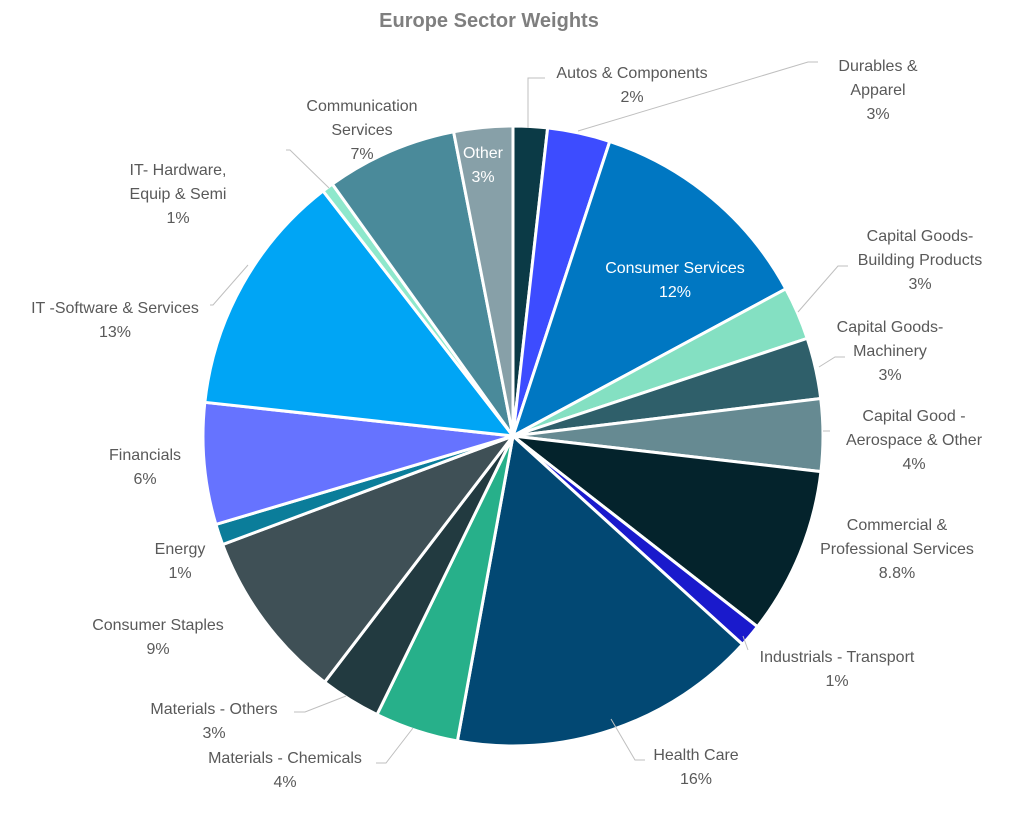  I want to click on slice-value-label: 13%, so click(115, 332).